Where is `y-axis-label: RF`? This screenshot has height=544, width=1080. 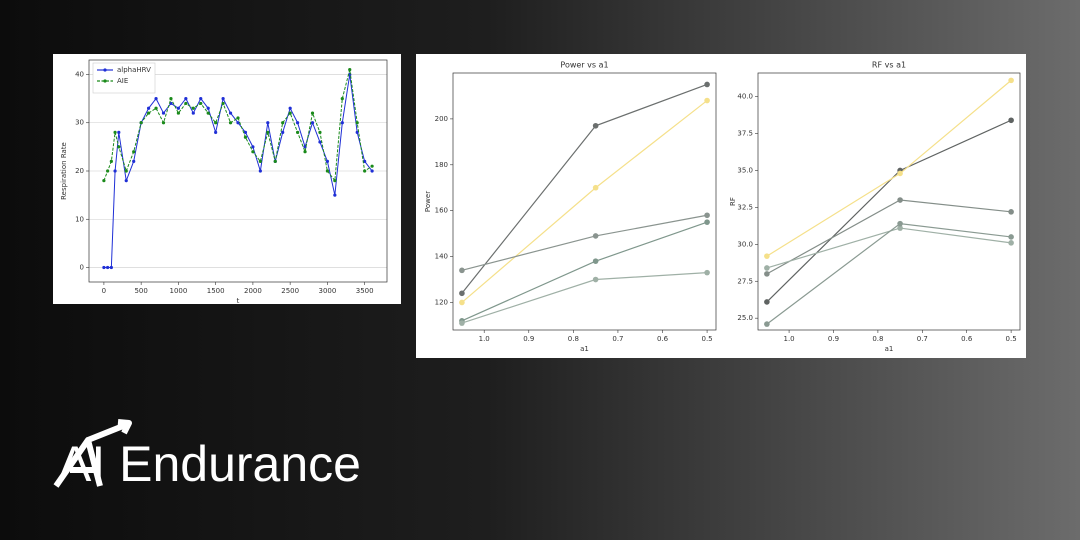 y-axis-label: RF is located at coordinates (733, 201).